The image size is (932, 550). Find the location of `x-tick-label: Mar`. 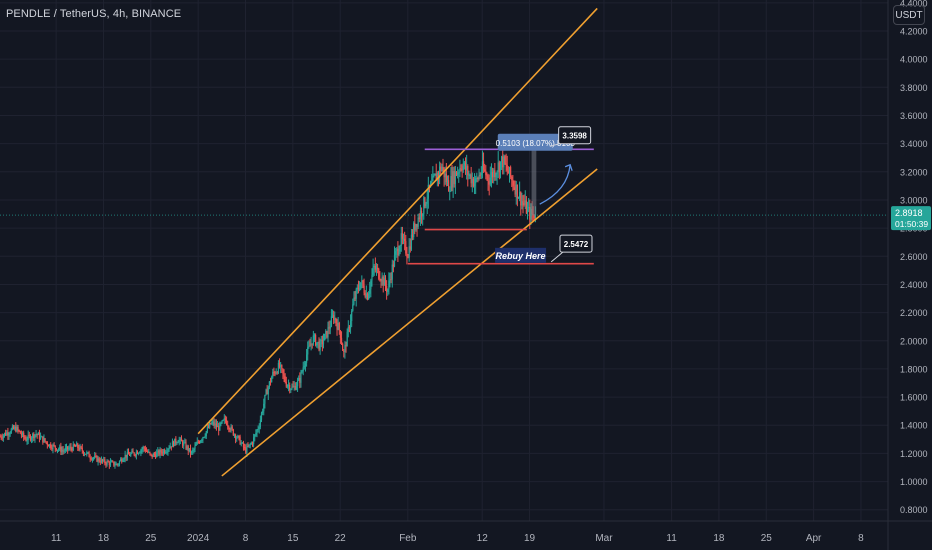

x-tick-label: Mar is located at coordinates (604, 538).